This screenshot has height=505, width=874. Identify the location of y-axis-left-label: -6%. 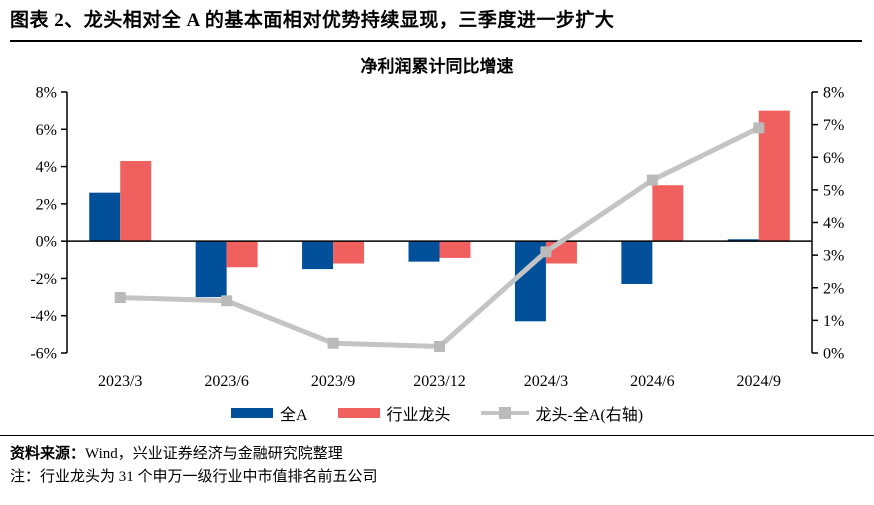
(43, 354).